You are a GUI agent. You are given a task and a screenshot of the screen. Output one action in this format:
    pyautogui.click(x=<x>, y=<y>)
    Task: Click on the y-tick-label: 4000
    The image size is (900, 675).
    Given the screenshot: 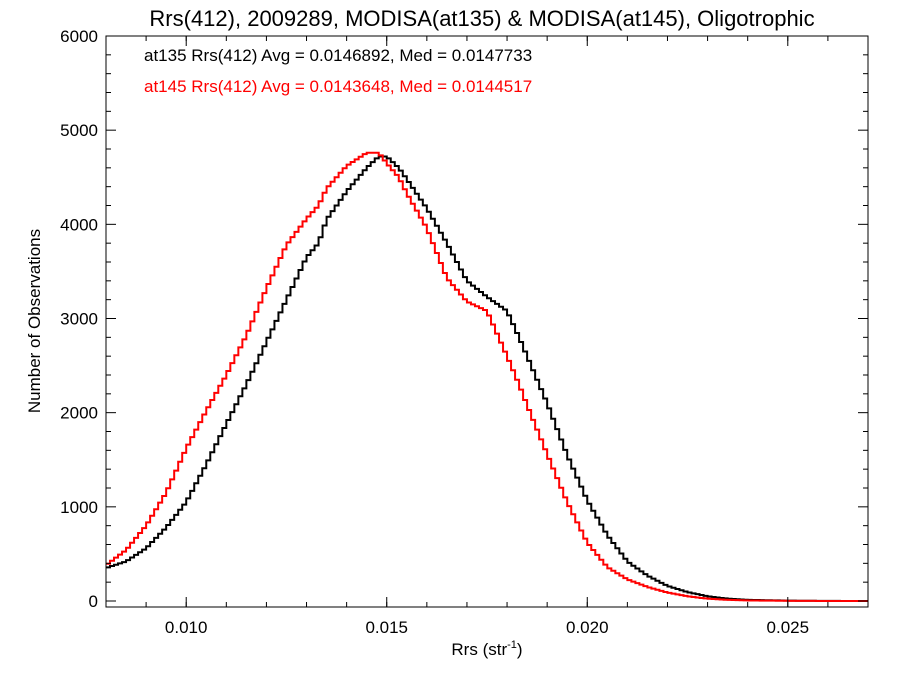 What is the action you would take?
    pyautogui.click(x=79, y=224)
    